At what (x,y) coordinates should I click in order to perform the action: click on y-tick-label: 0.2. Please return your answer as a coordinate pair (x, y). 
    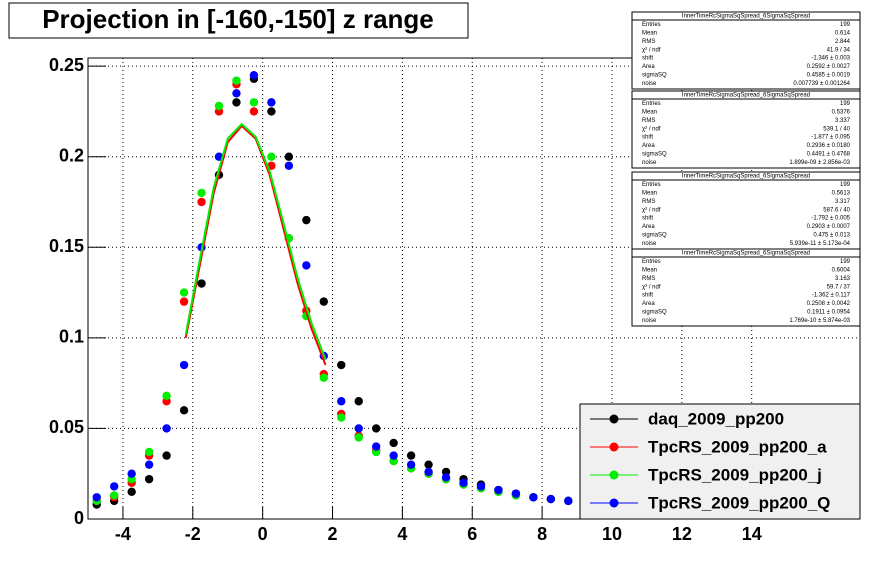
    Looking at the image, I should click on (71, 155).